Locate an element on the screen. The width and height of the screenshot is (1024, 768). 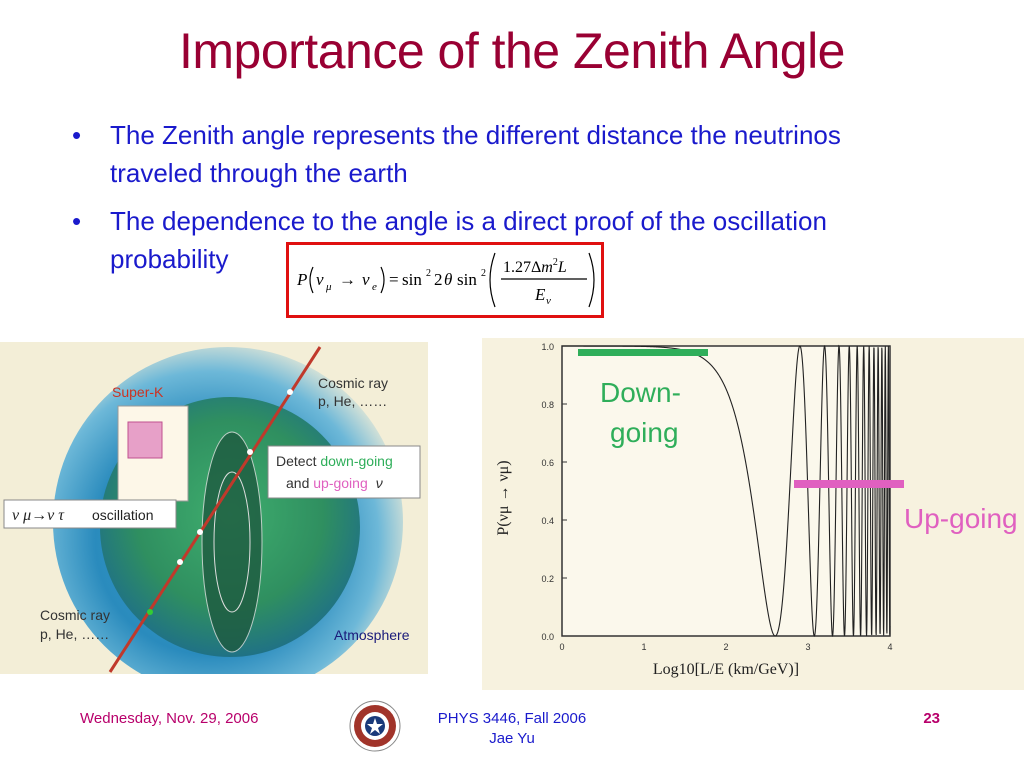
oscillation-label: oscillation is located at coordinates (122, 515).